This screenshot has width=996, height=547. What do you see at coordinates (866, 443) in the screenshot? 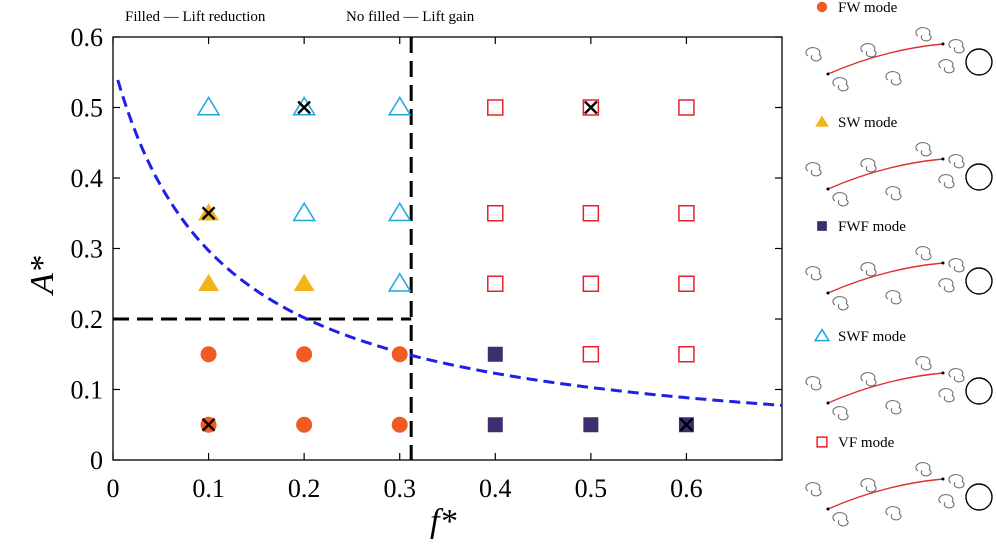
I see `legend-label: VF mode` at bounding box center [866, 443].